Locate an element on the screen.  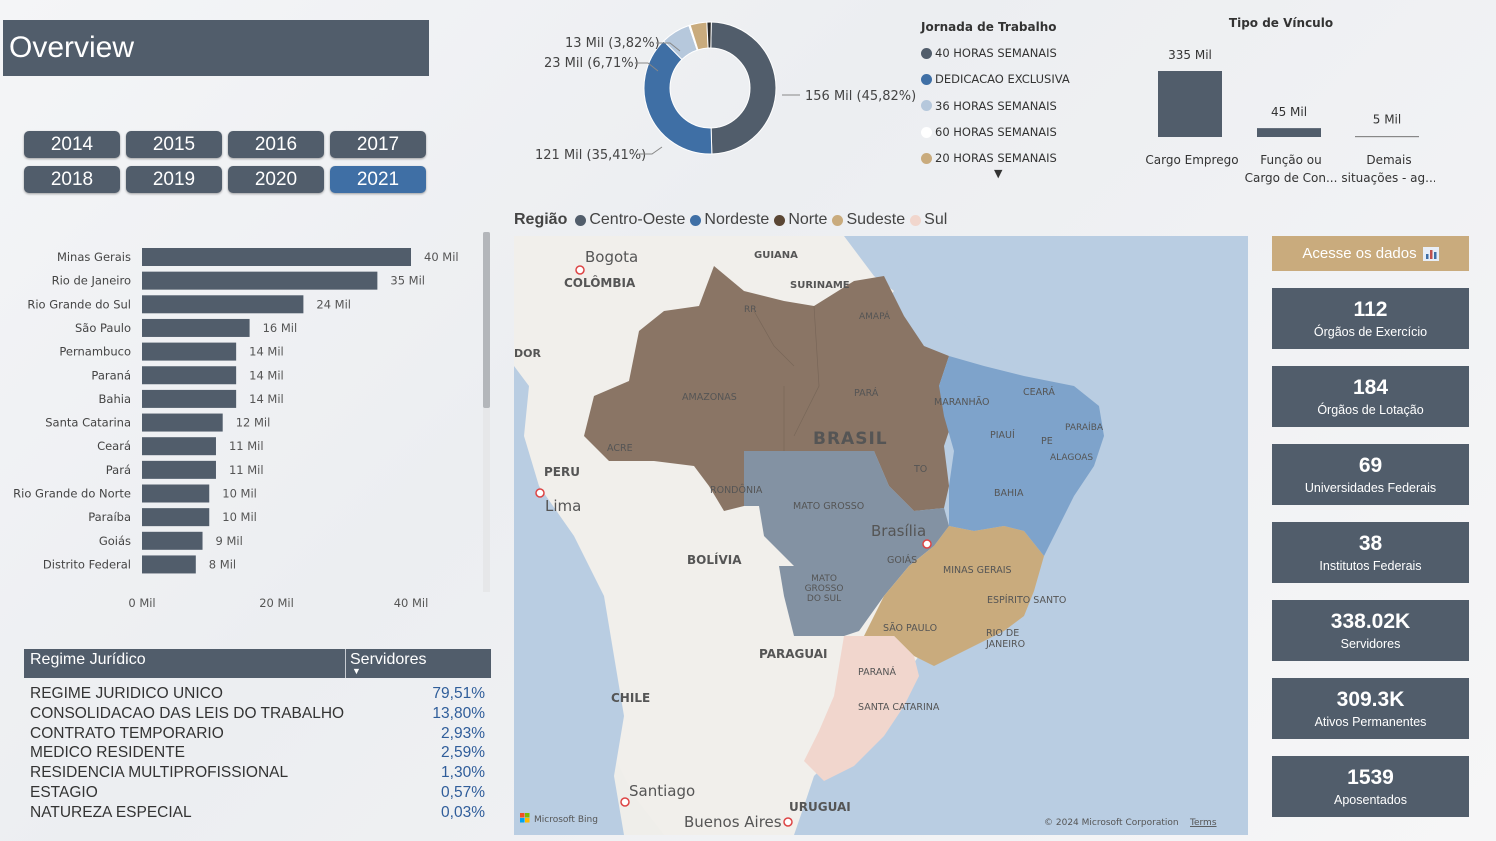
year-button-2017: 2017 is located at coordinates (378, 144).